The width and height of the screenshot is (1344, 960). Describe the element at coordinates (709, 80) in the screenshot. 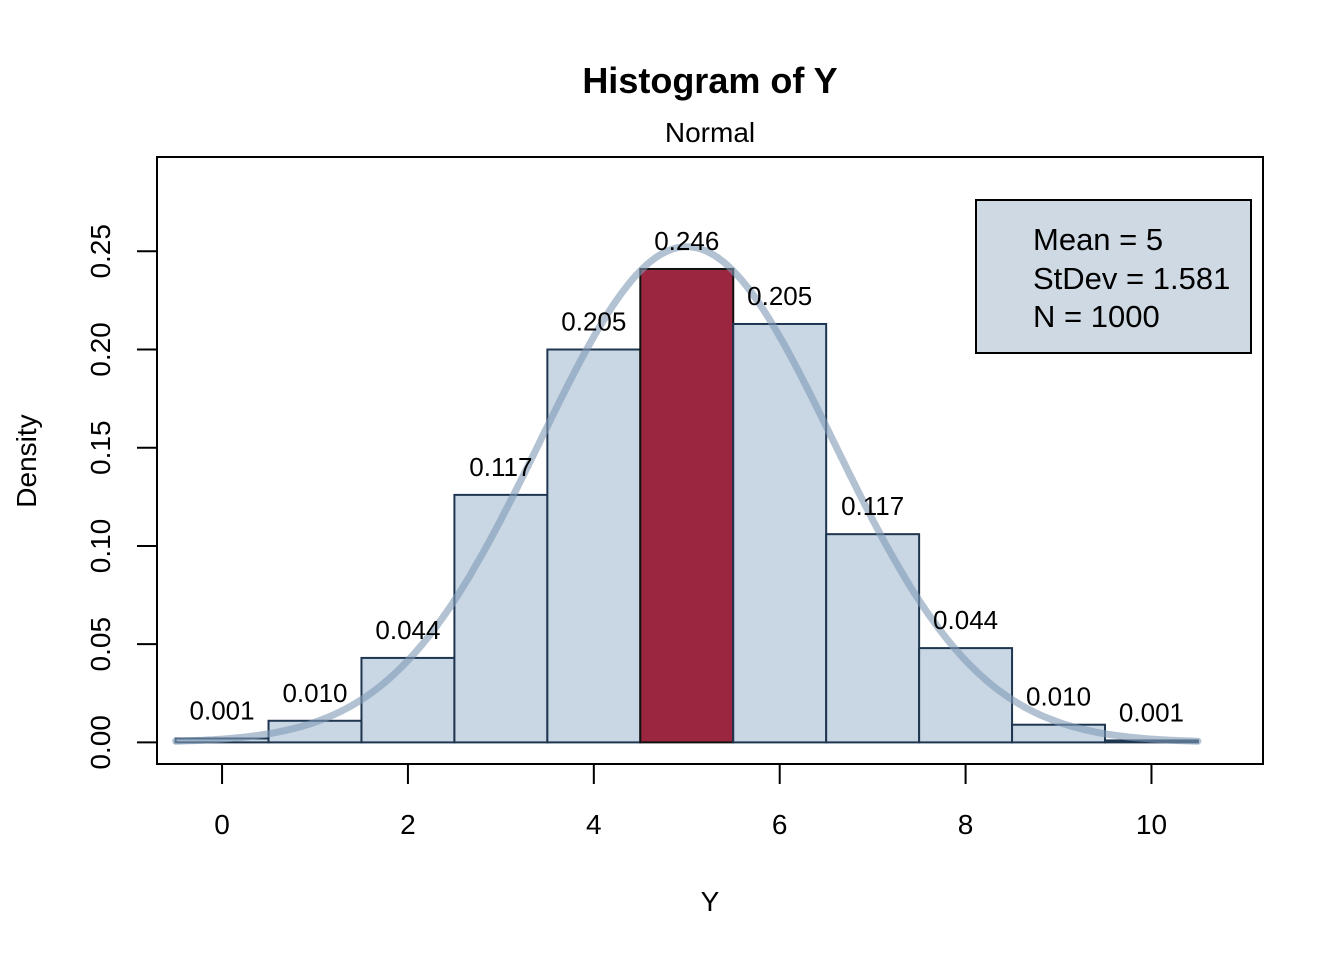

I see `chart-title: Histogram of Y` at that location.